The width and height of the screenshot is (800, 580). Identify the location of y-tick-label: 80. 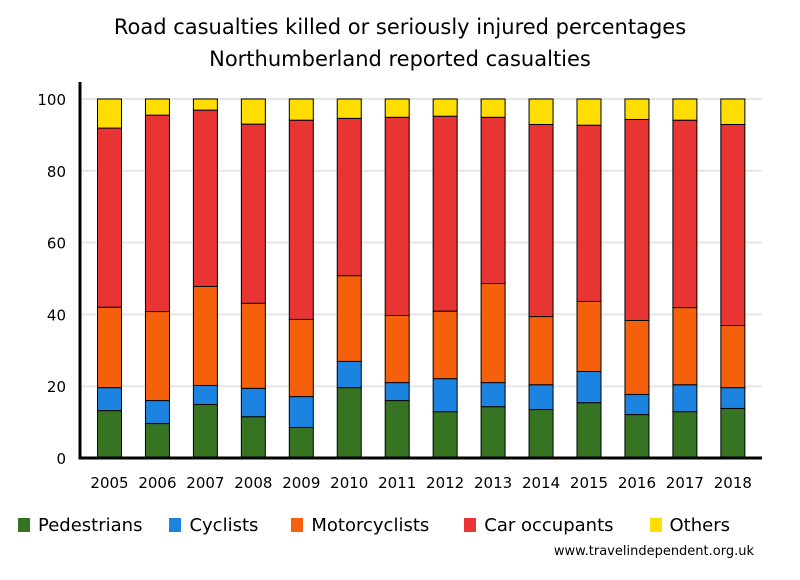
(56, 172).